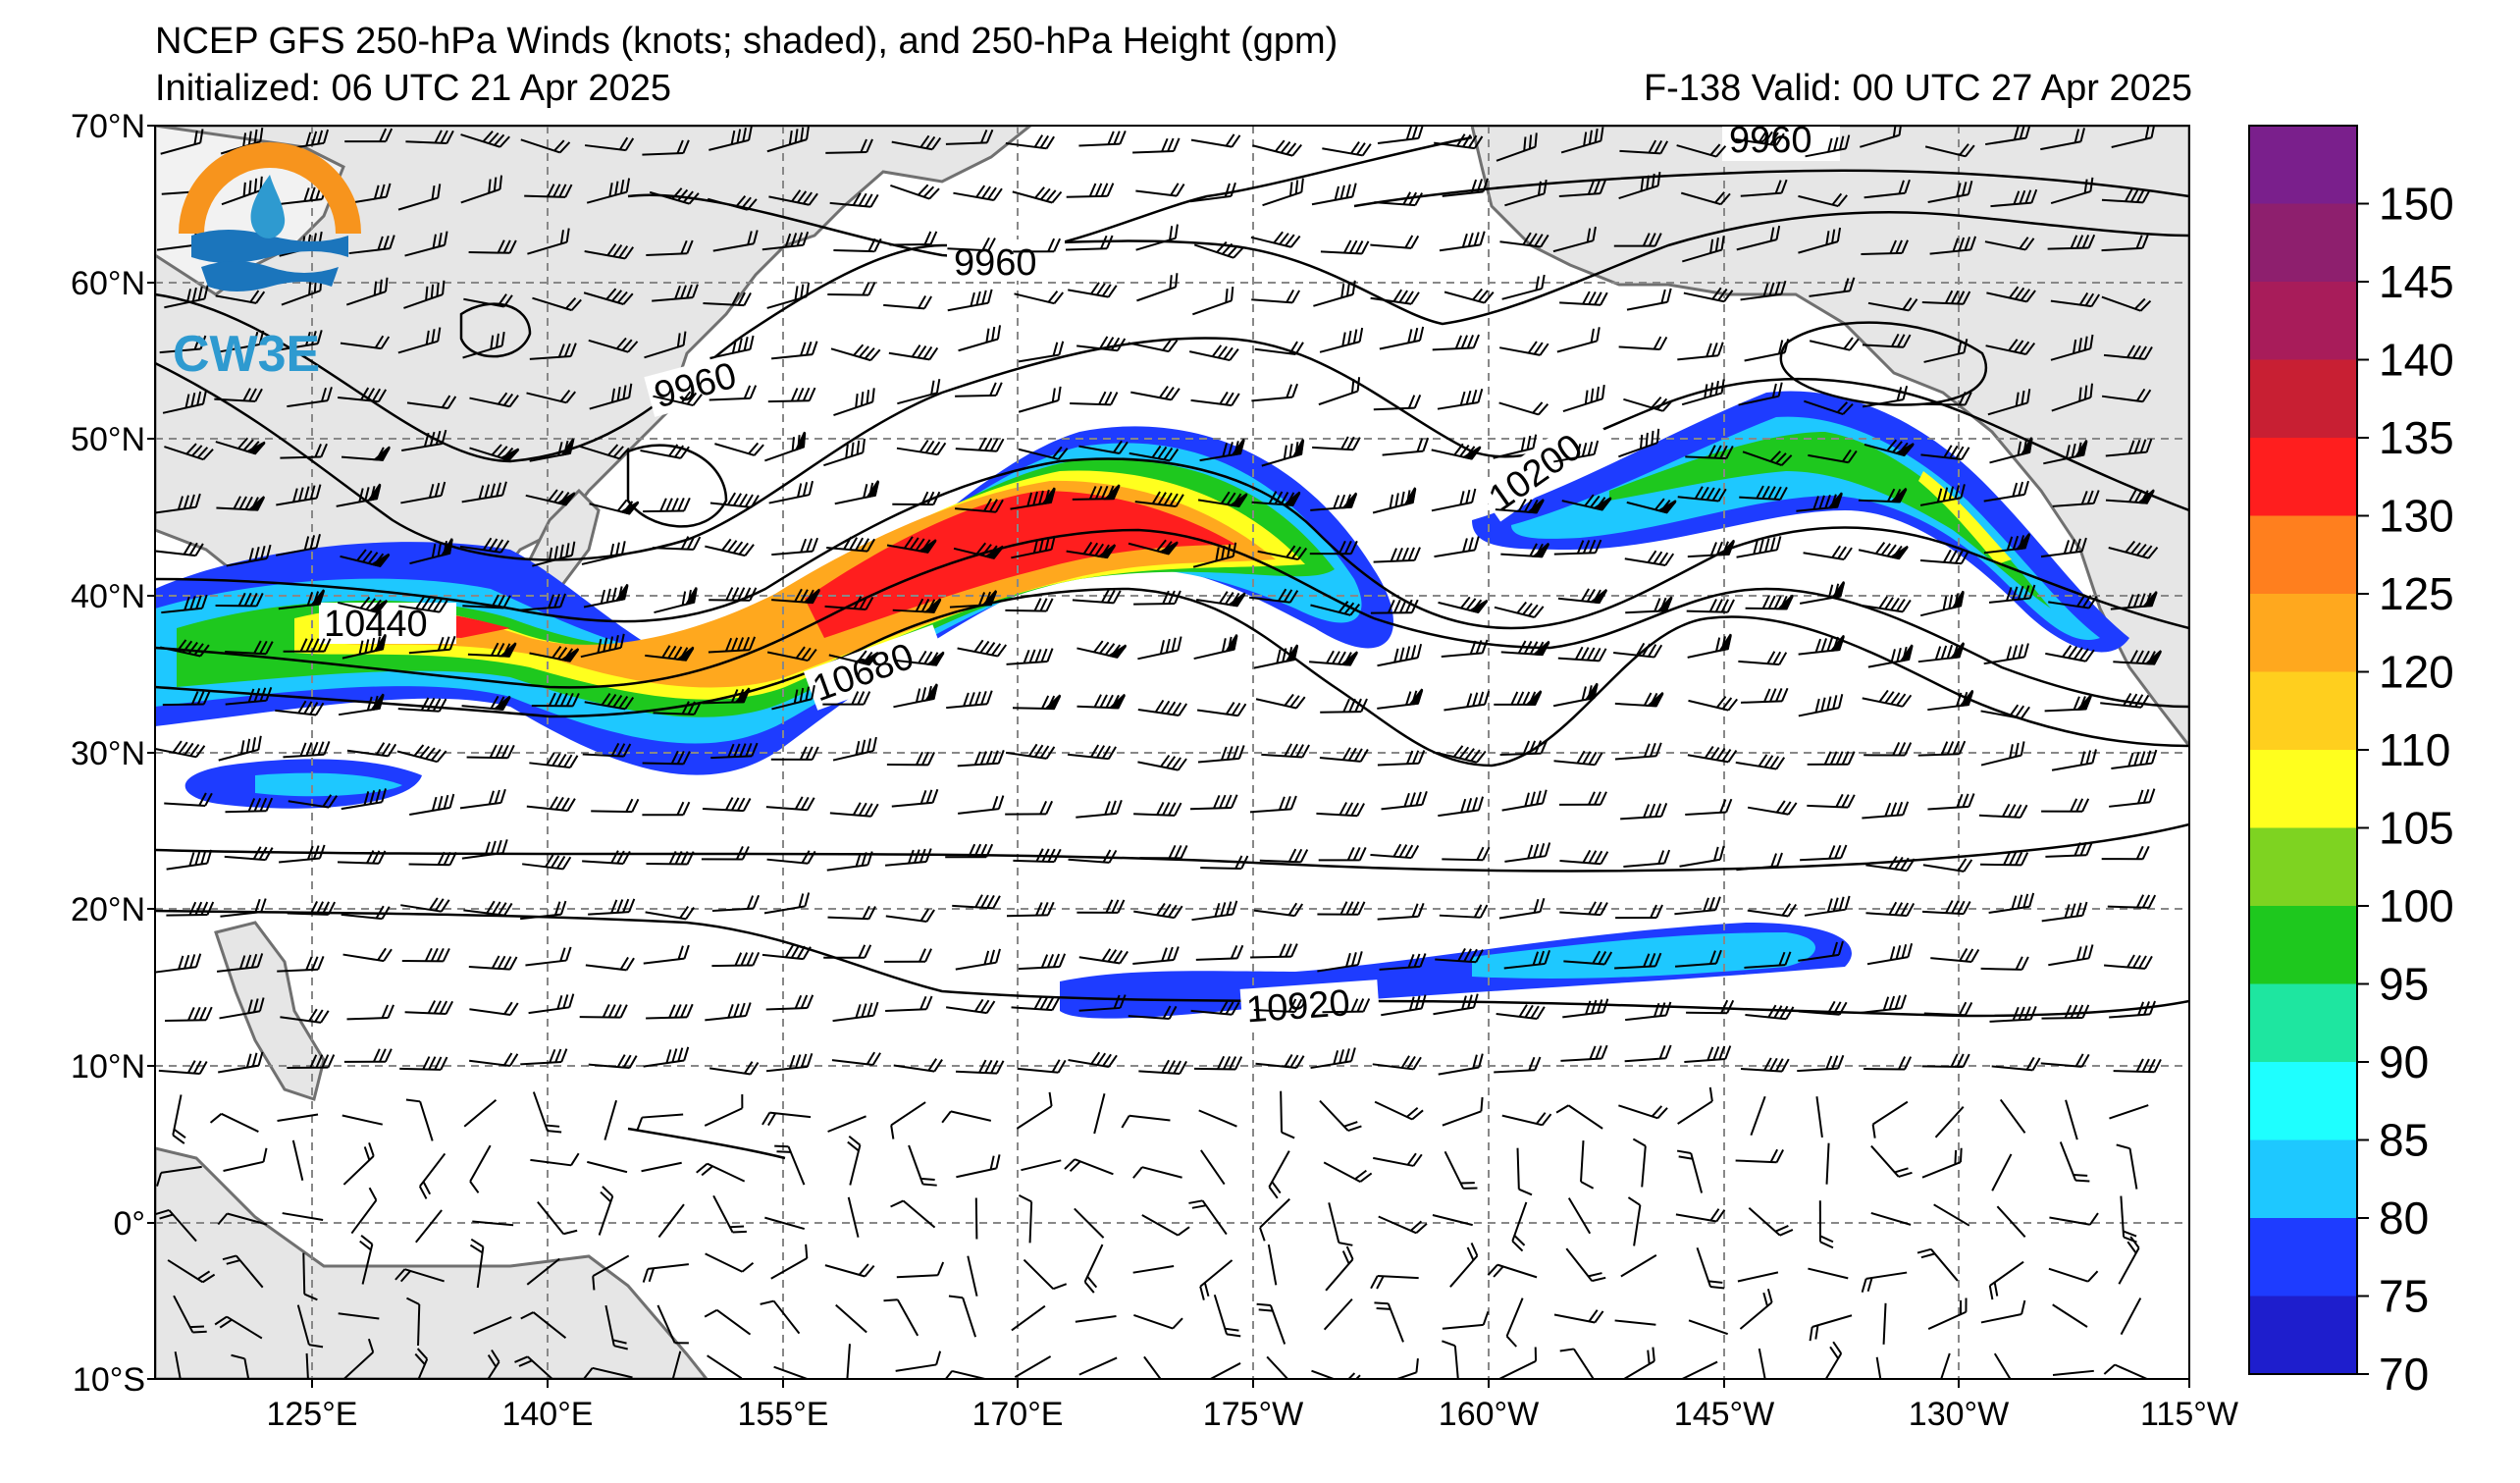 Image resolution: width=2520 pixels, height=1483 pixels. Describe the element at coordinates (2416, 673) in the screenshot. I see `colorbar-label: 120` at that location.